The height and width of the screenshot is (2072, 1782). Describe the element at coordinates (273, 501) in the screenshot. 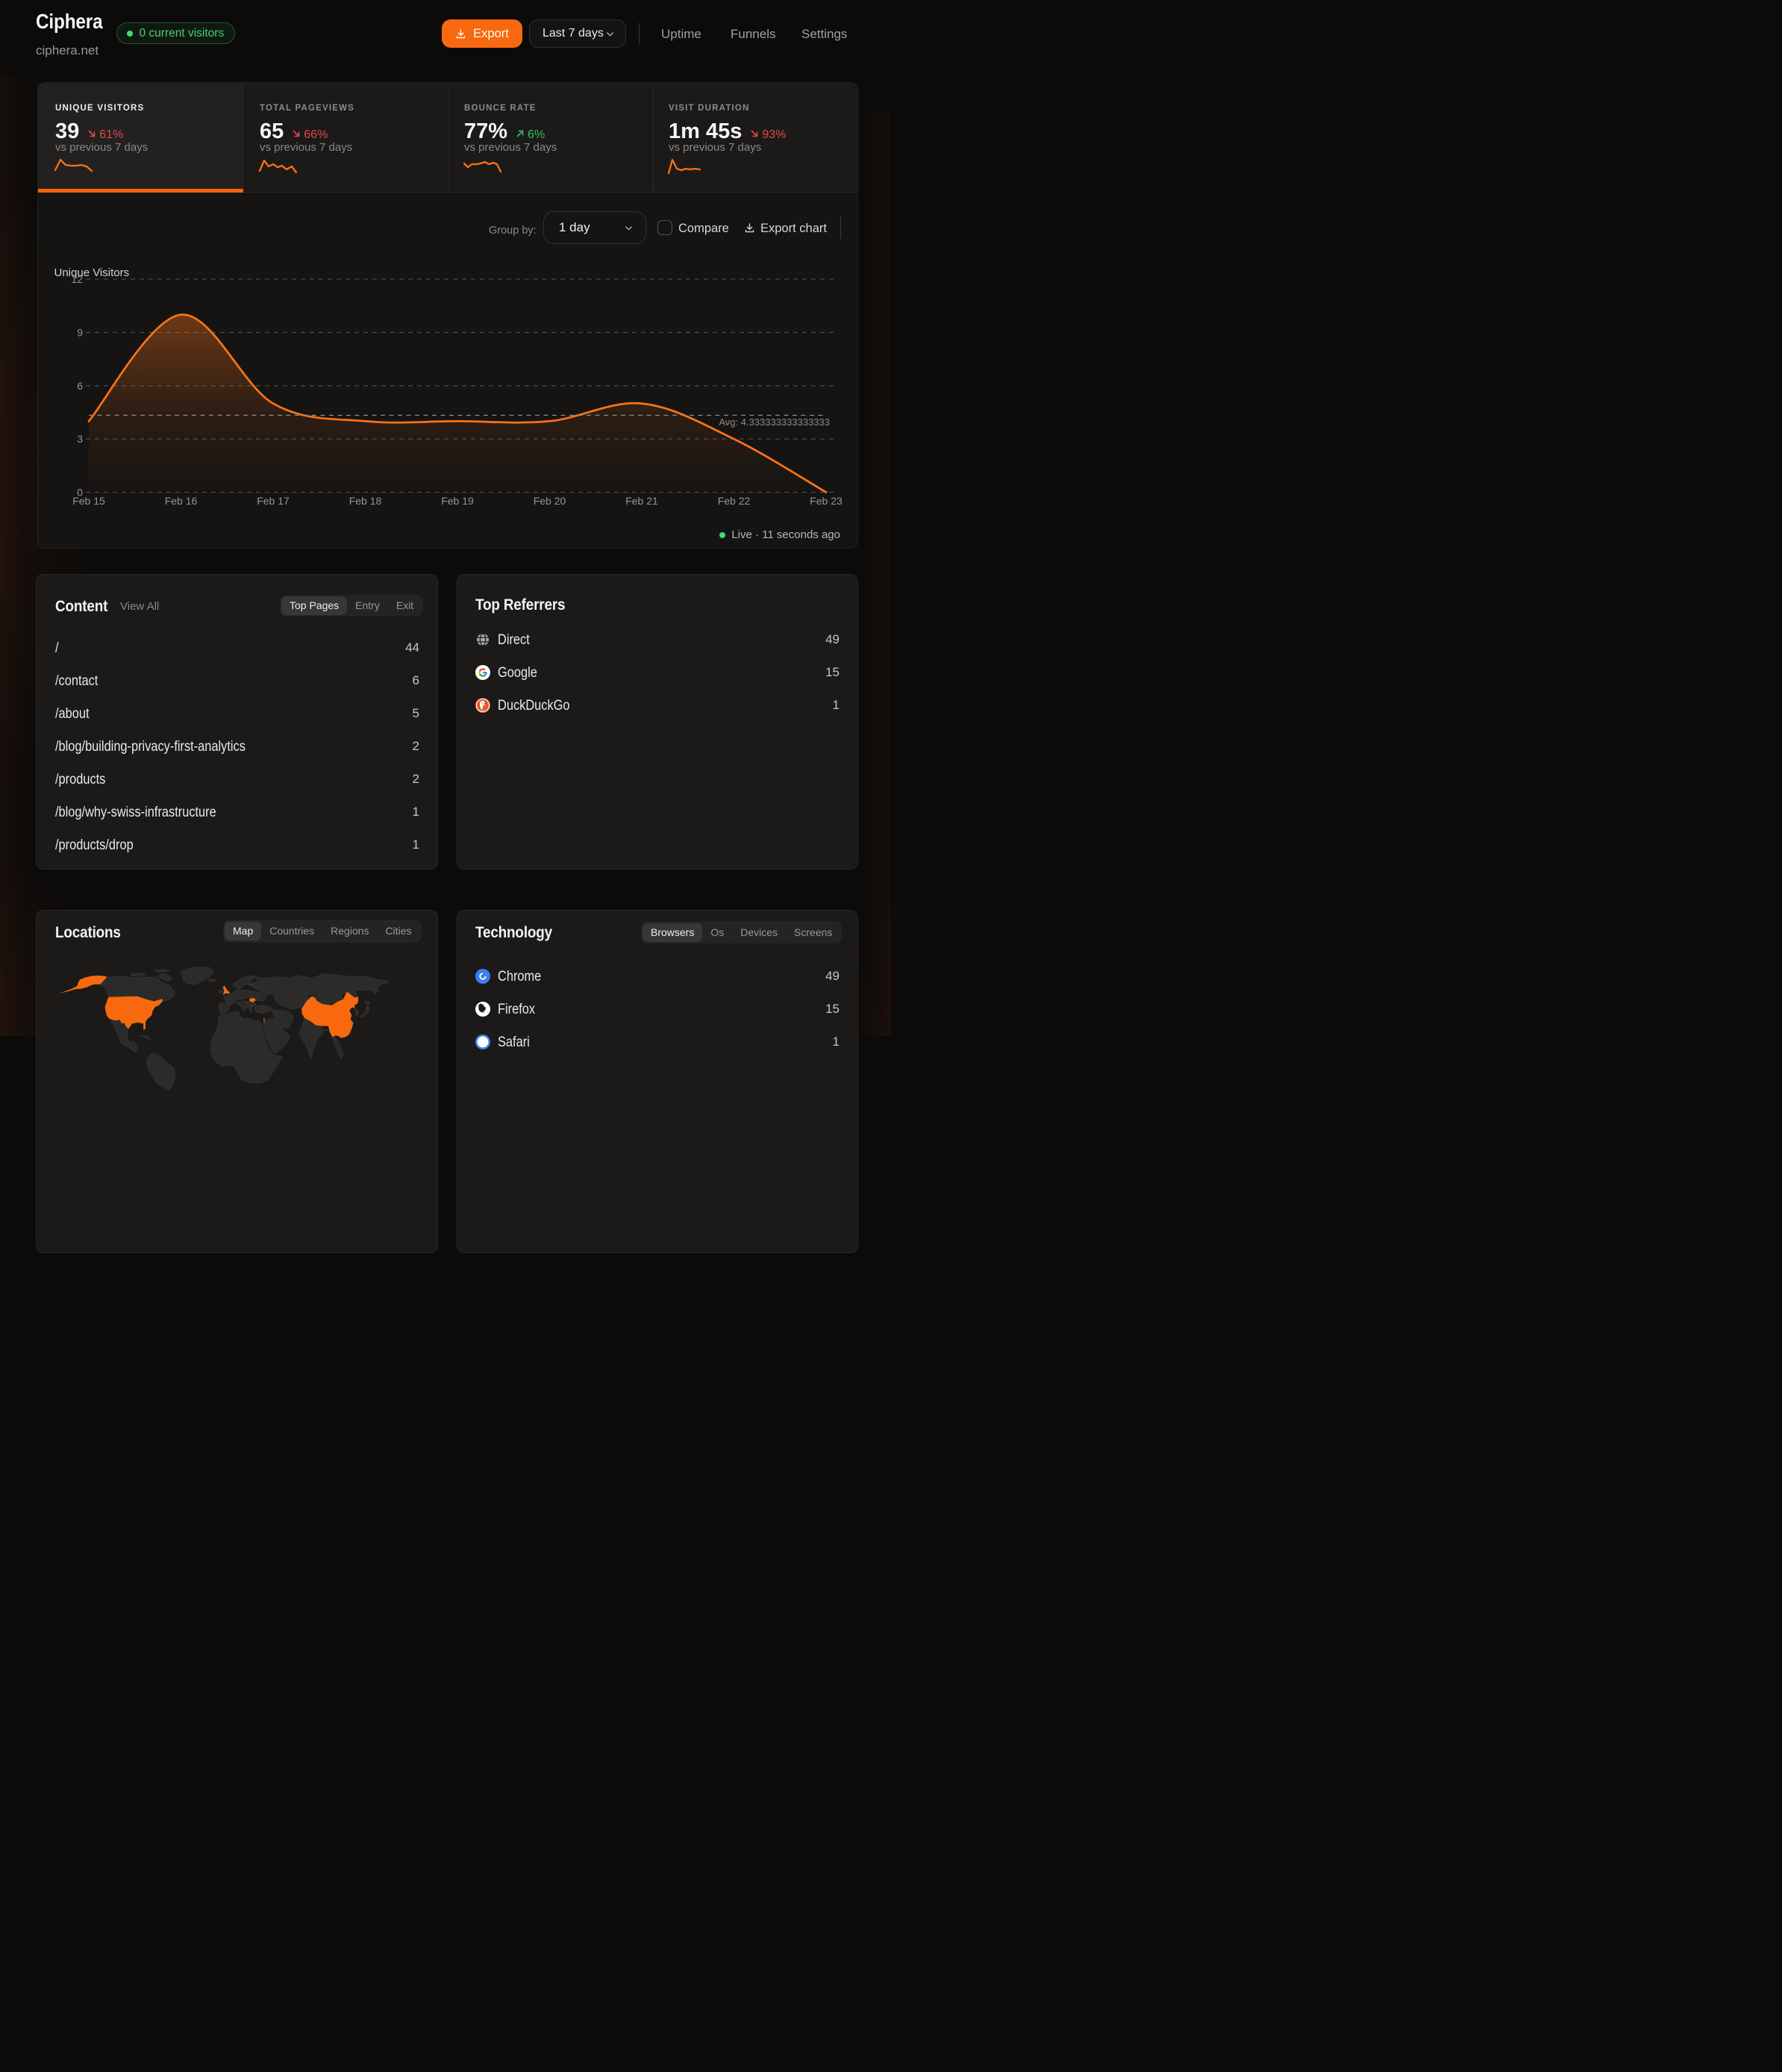

I see `svg-text: Feb 17` at that location.